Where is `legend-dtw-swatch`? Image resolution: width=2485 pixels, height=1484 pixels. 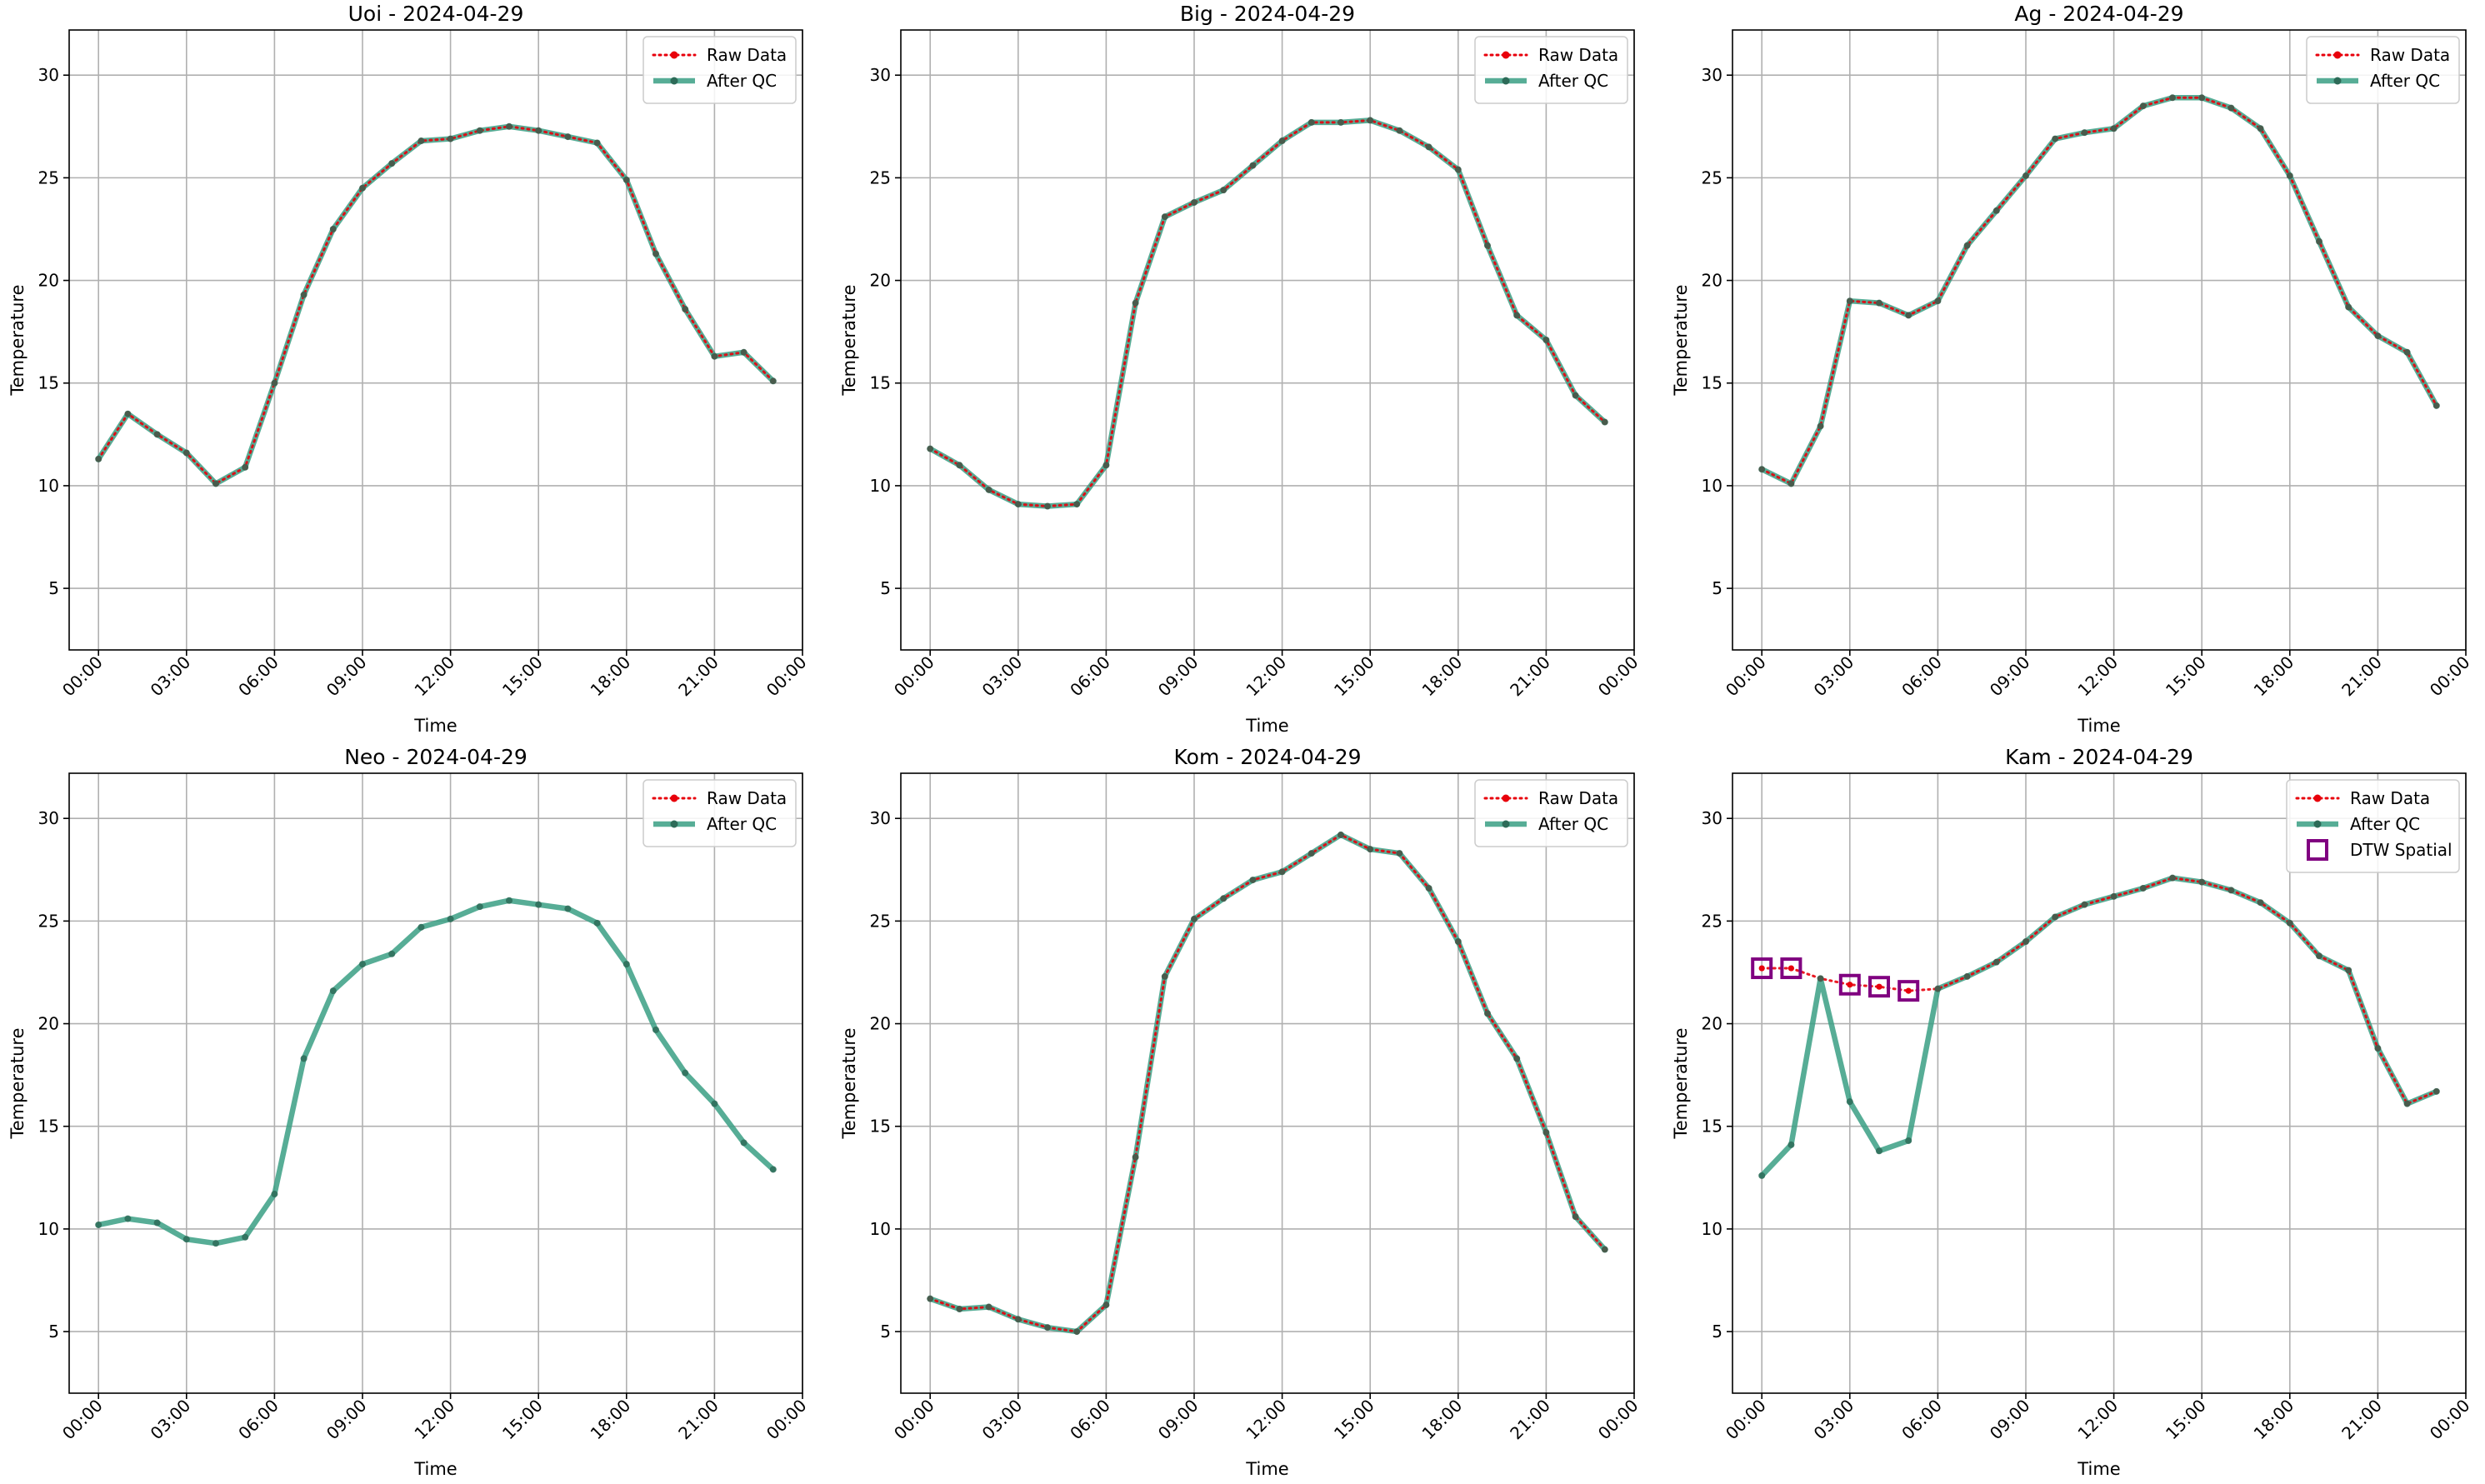
legend-dtw-swatch is located at coordinates (2317, 850).